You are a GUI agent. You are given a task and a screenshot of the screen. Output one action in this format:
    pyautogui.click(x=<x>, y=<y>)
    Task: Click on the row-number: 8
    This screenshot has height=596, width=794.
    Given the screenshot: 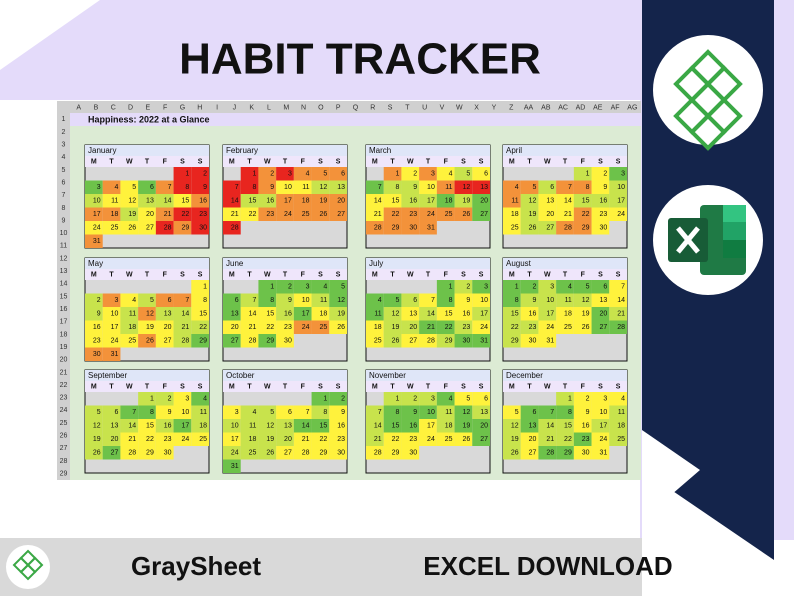 What is the action you would take?
    pyautogui.click(x=64, y=208)
    